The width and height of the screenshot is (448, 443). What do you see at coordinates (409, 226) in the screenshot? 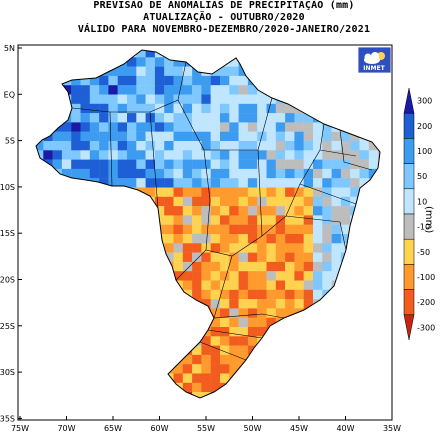
I see `colorbar-segment` at bounding box center [409, 226].